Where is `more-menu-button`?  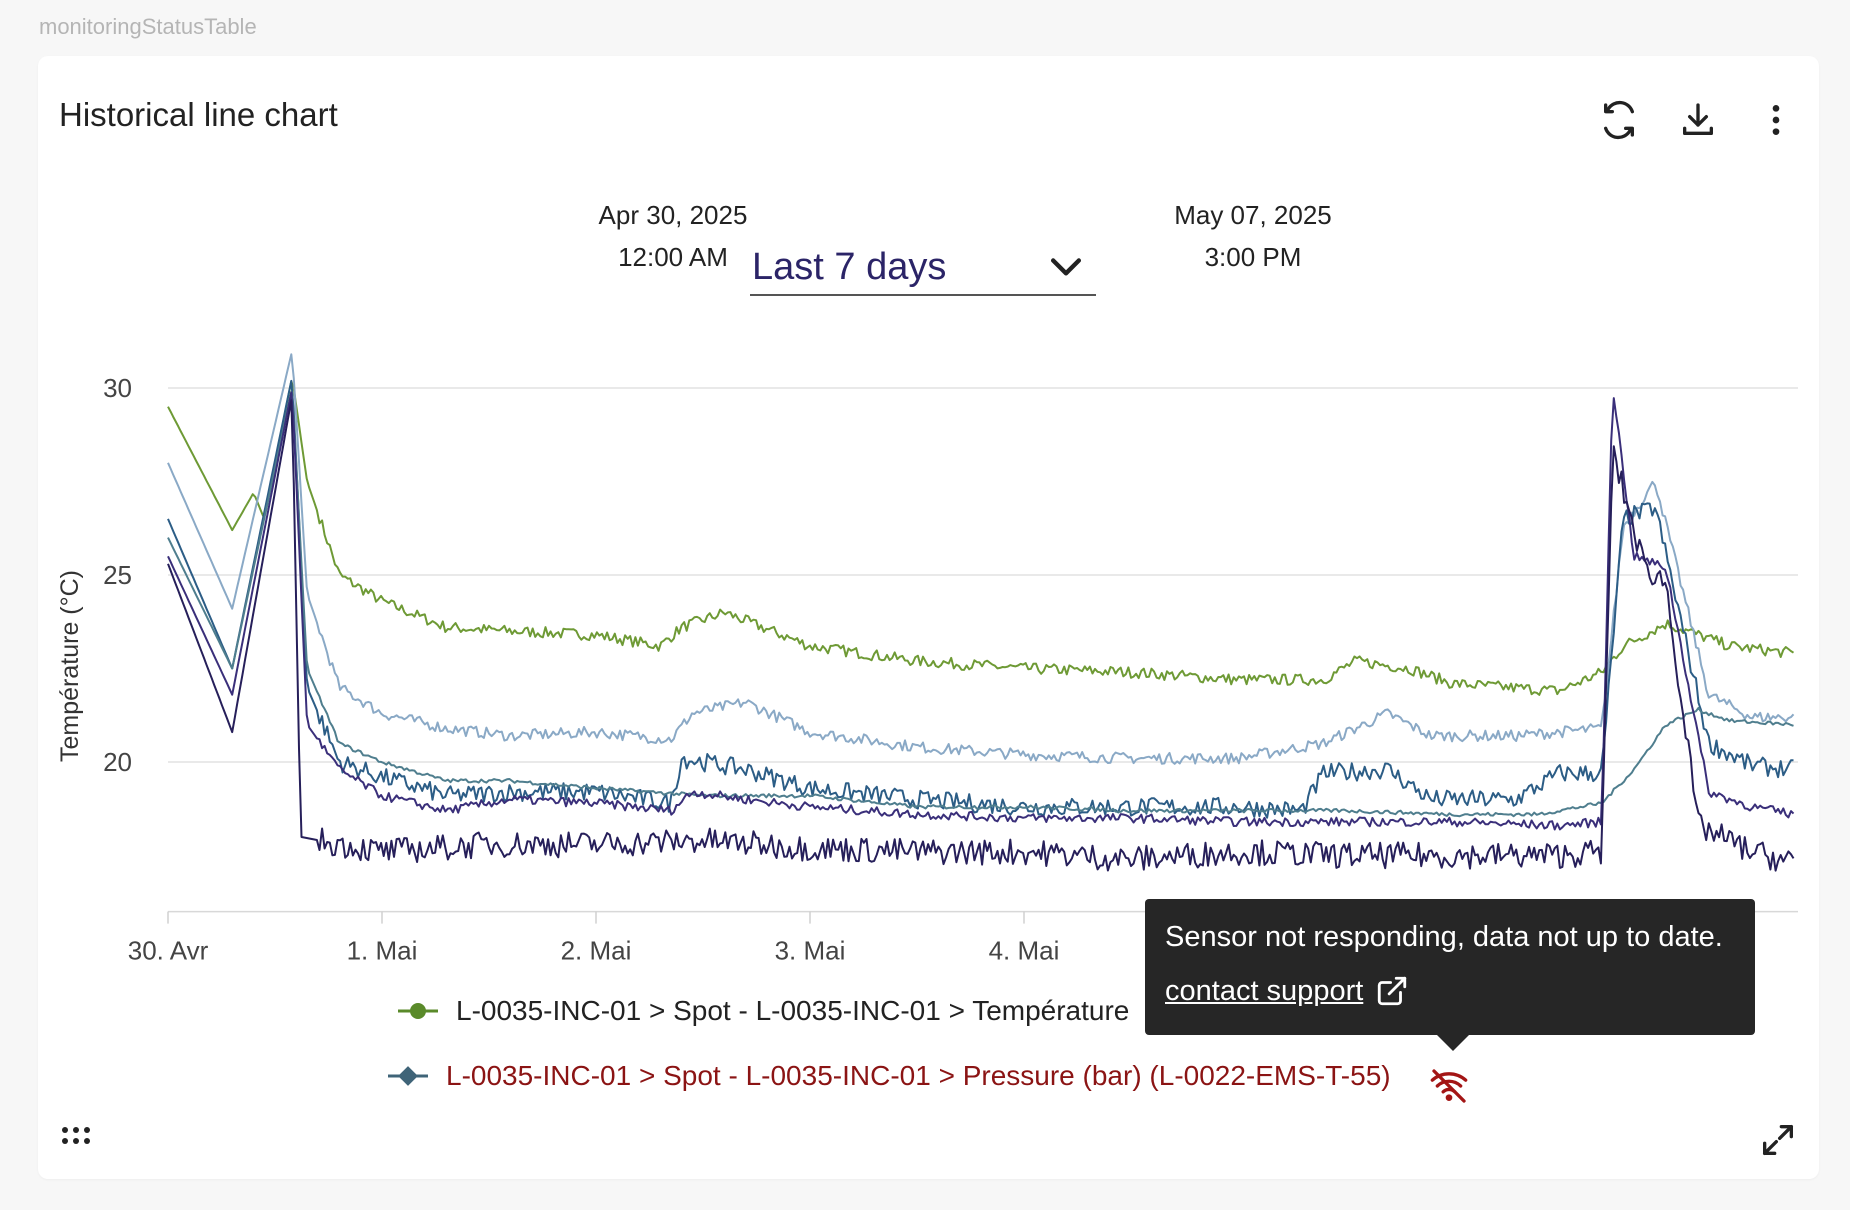
more-menu-button is located at coordinates (1776, 120).